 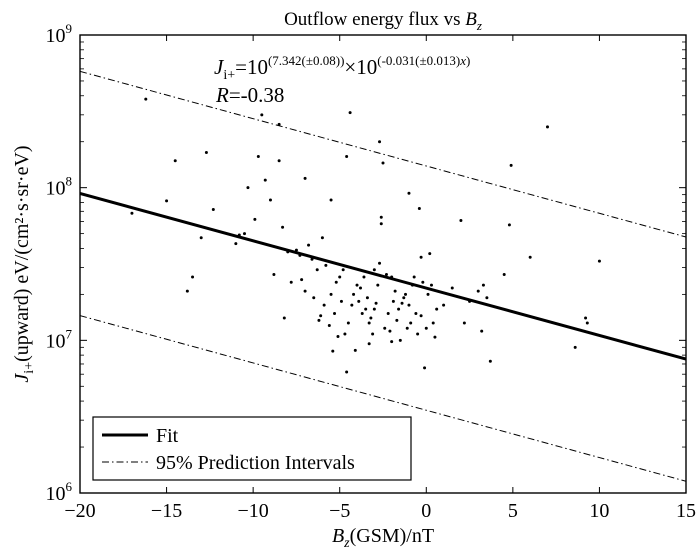 I want to click on x-tick-label: 15, so click(x=686, y=511).